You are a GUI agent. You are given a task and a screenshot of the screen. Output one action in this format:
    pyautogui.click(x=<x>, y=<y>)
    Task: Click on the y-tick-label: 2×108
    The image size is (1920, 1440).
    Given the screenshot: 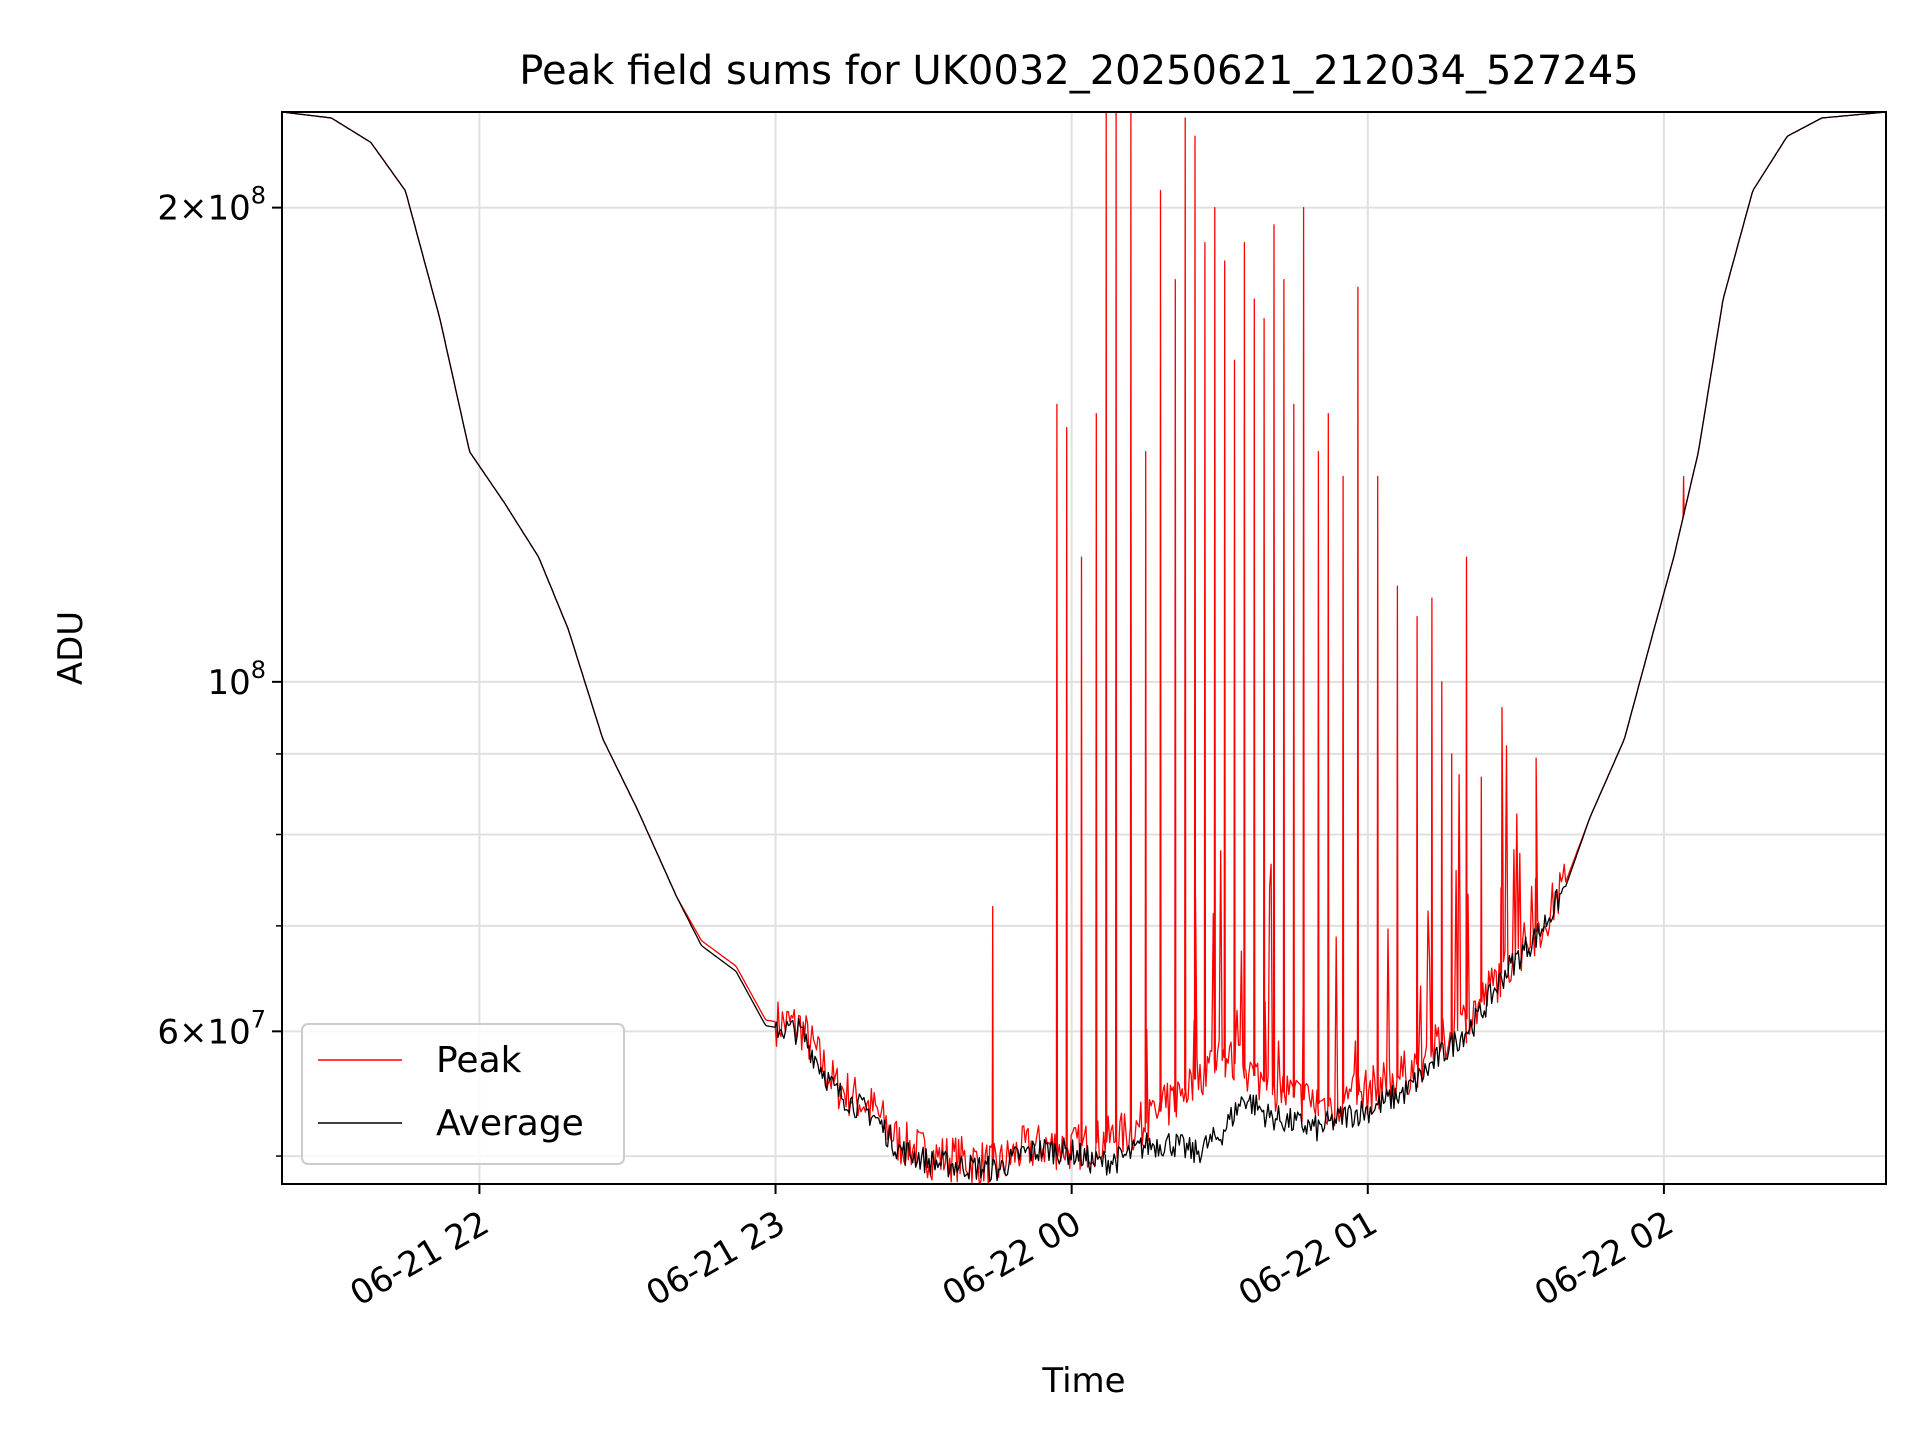 What is the action you would take?
    pyautogui.click(x=211, y=205)
    